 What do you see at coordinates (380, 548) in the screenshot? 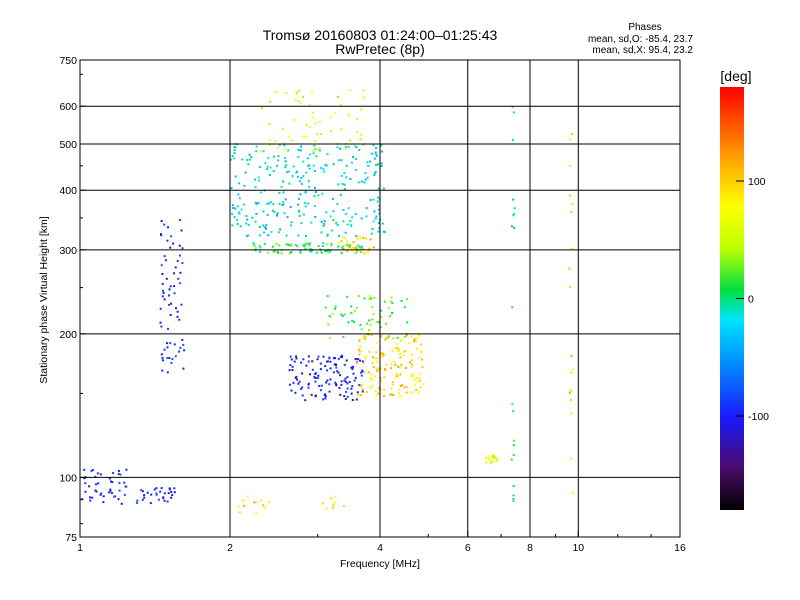
I see `x-tick-label: 4` at bounding box center [380, 548].